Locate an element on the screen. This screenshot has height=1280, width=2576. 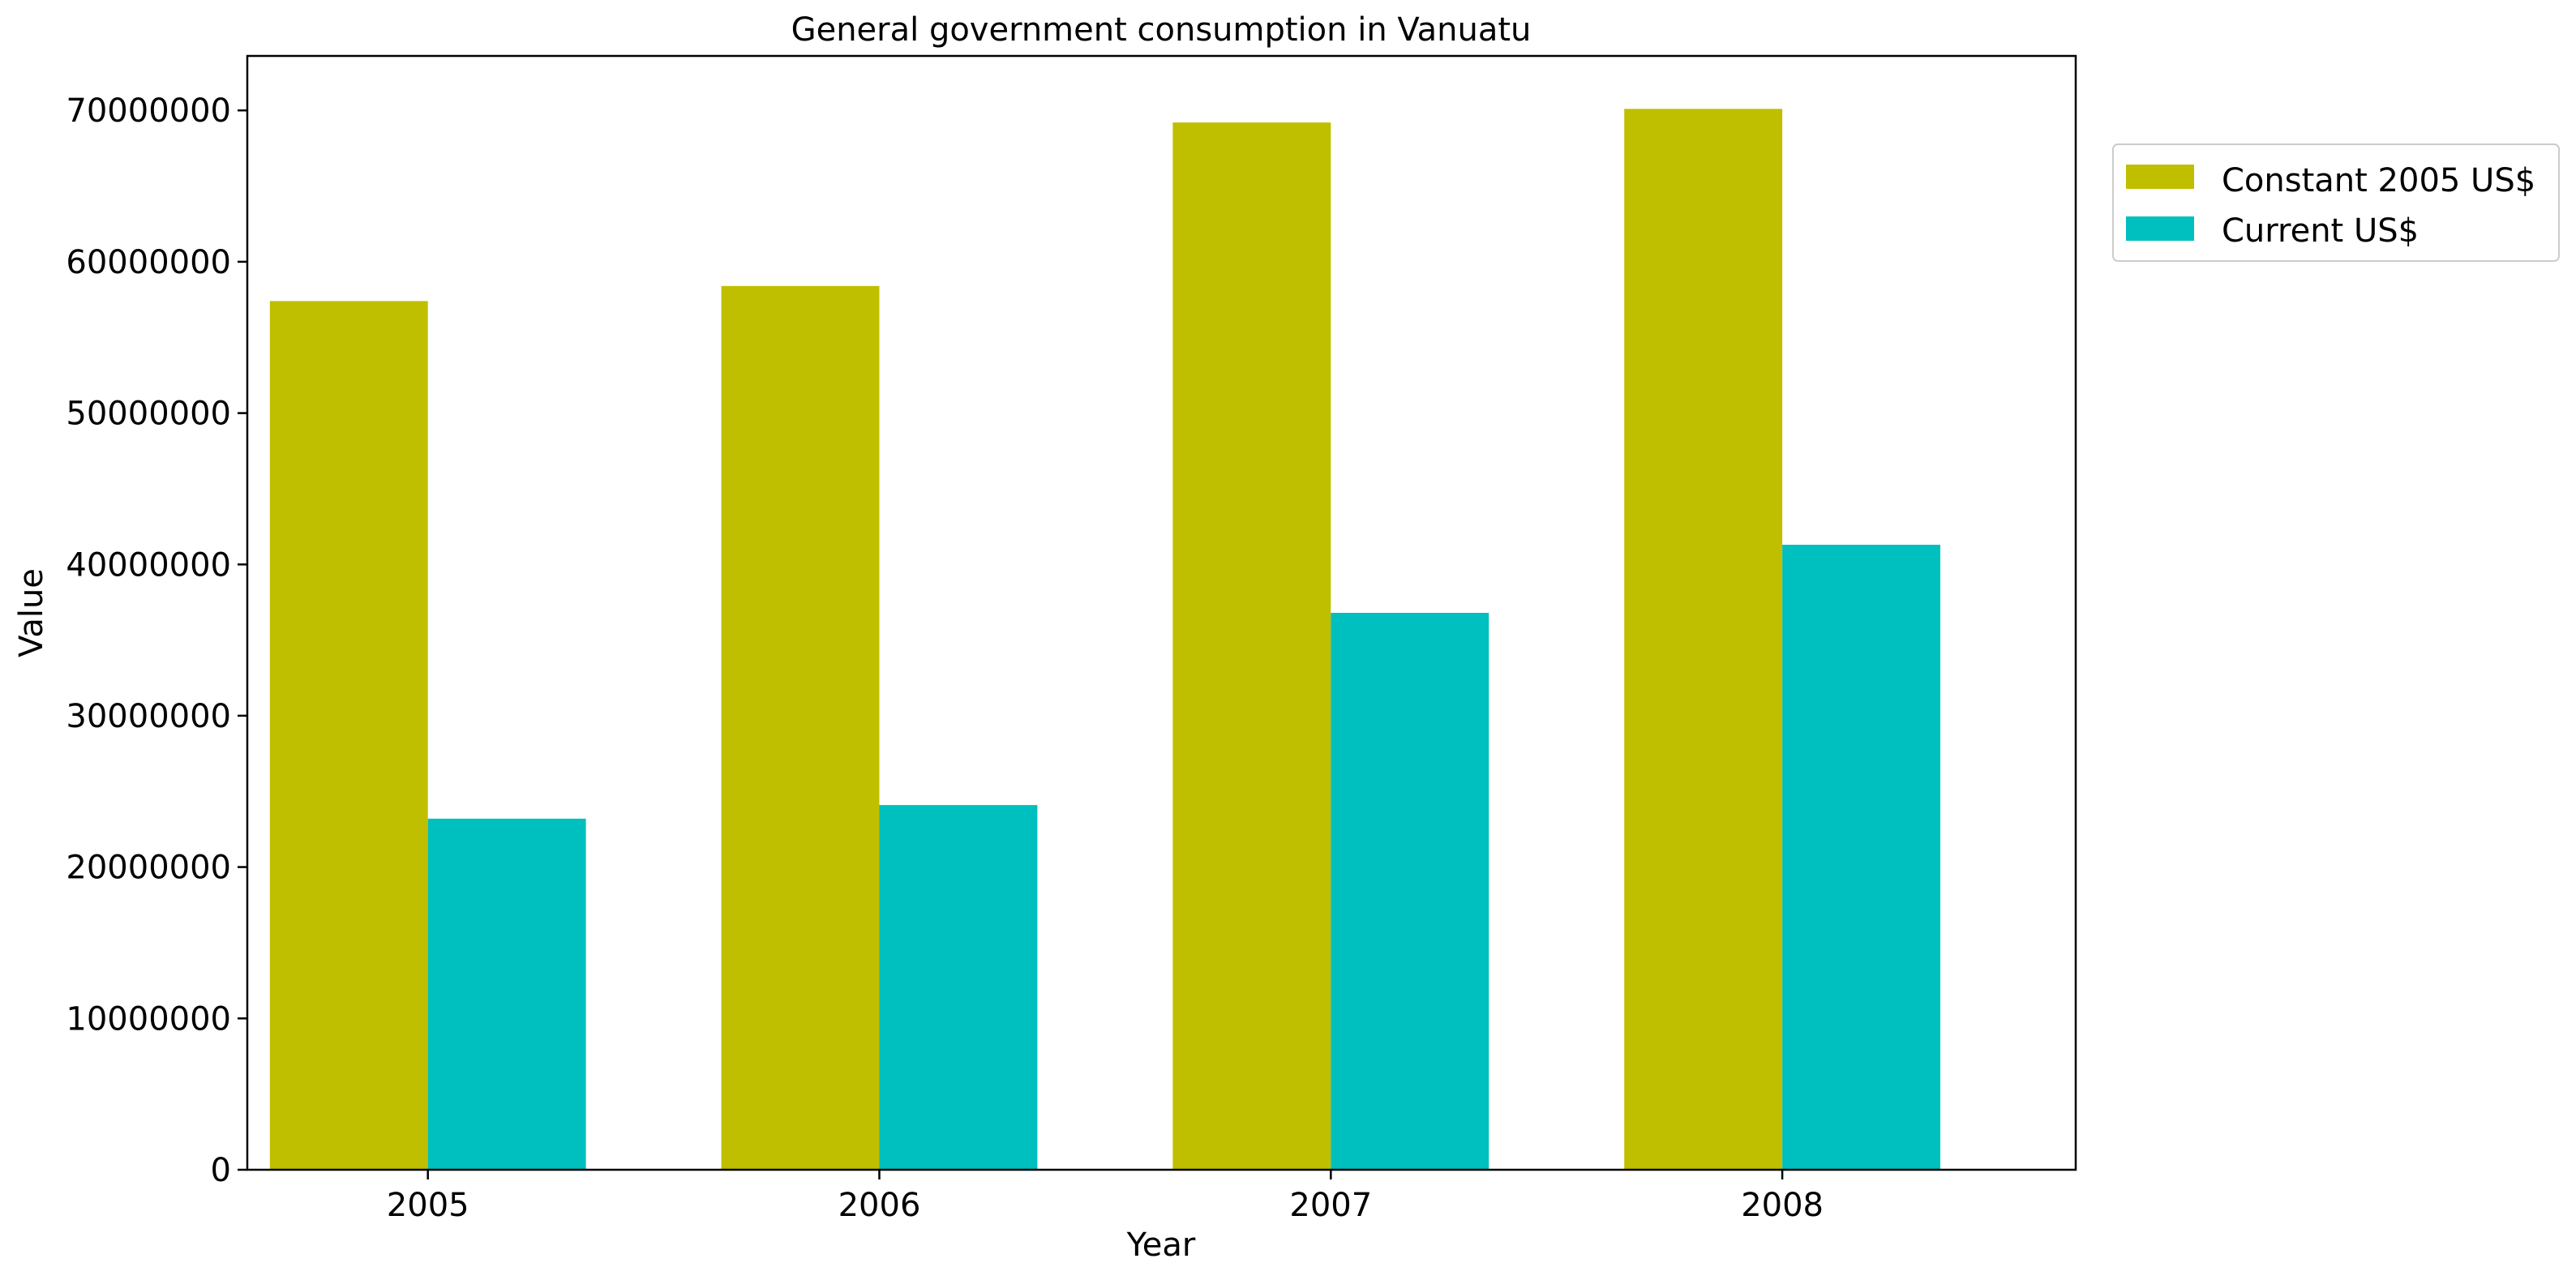
bar-current-2006 is located at coordinates (958, 987).